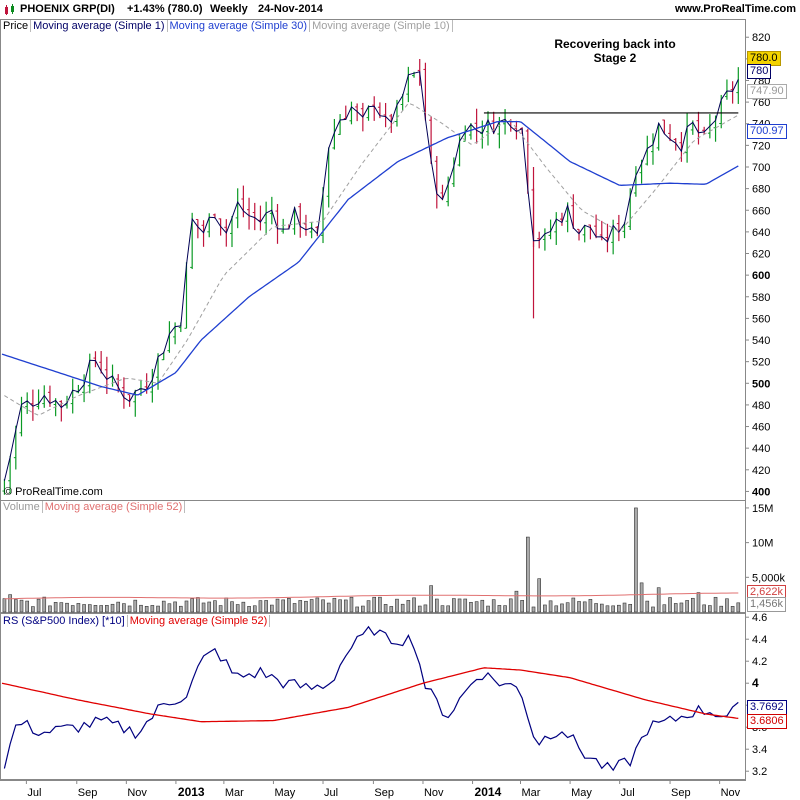 The width and height of the screenshot is (800, 800). I want to click on volume-ma52-line, so click(371, 596).